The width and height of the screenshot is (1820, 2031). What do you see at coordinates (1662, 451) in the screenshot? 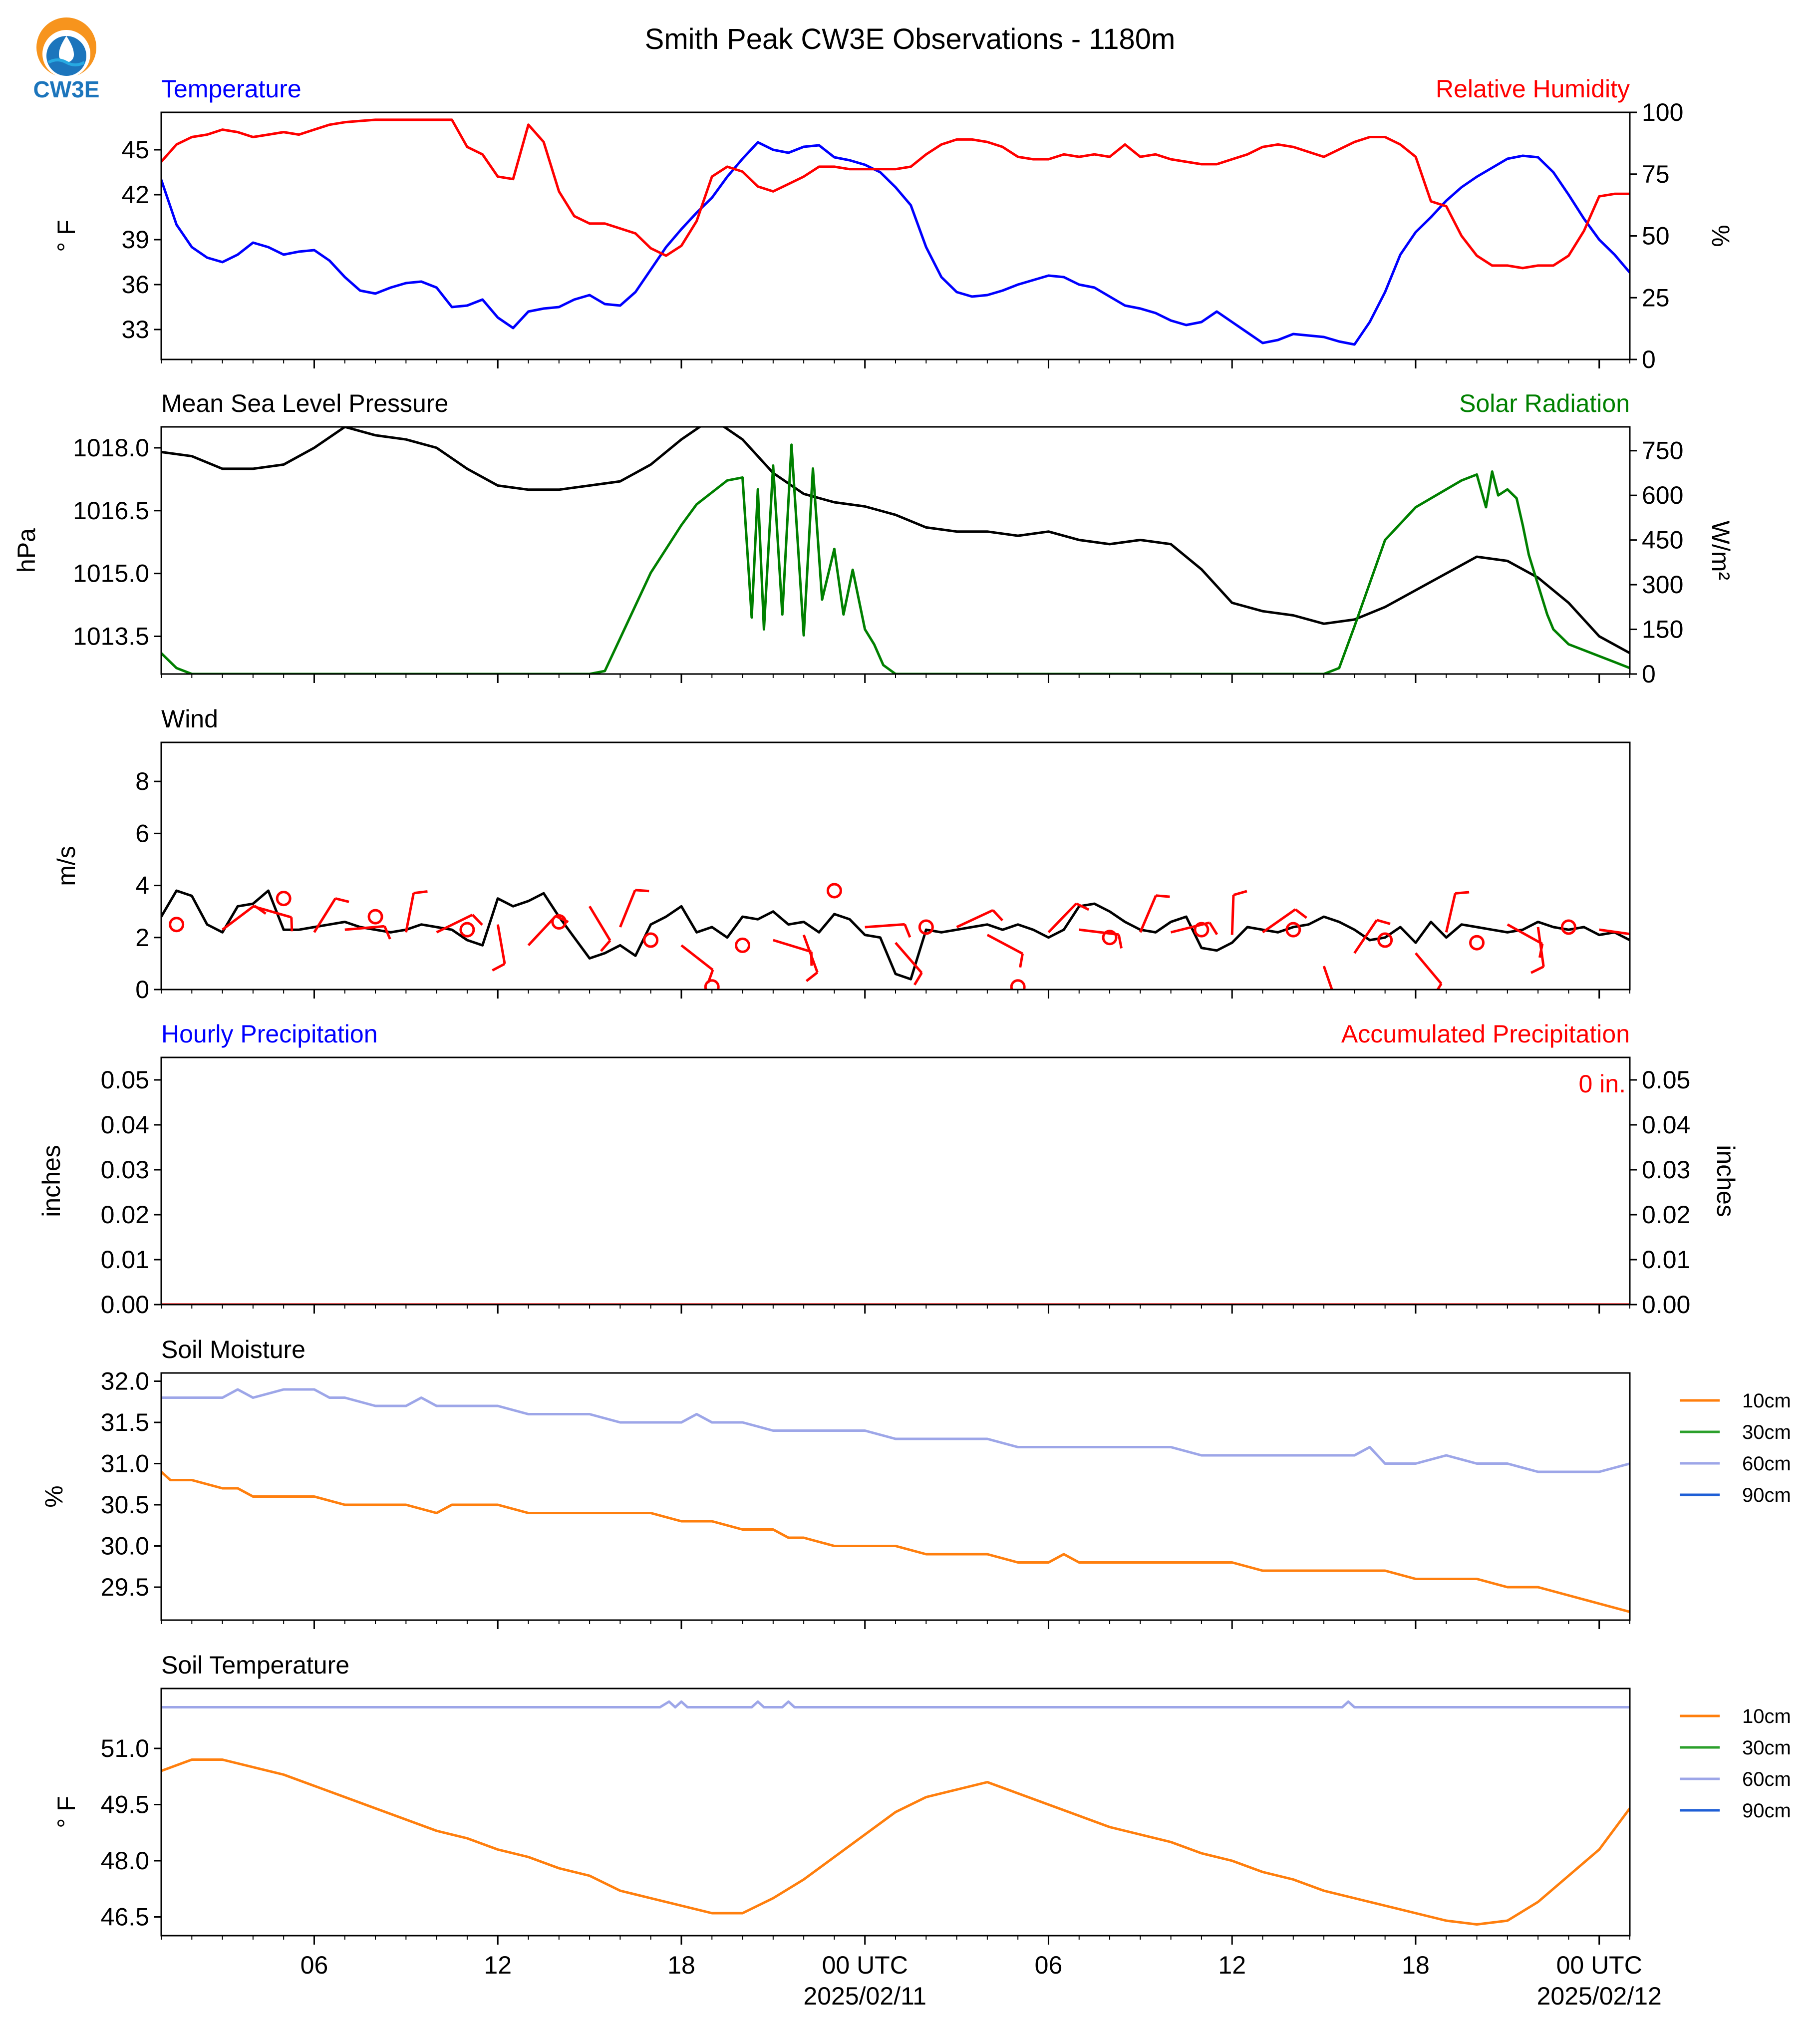
I see `y-right-tick-label: 750` at bounding box center [1662, 451].